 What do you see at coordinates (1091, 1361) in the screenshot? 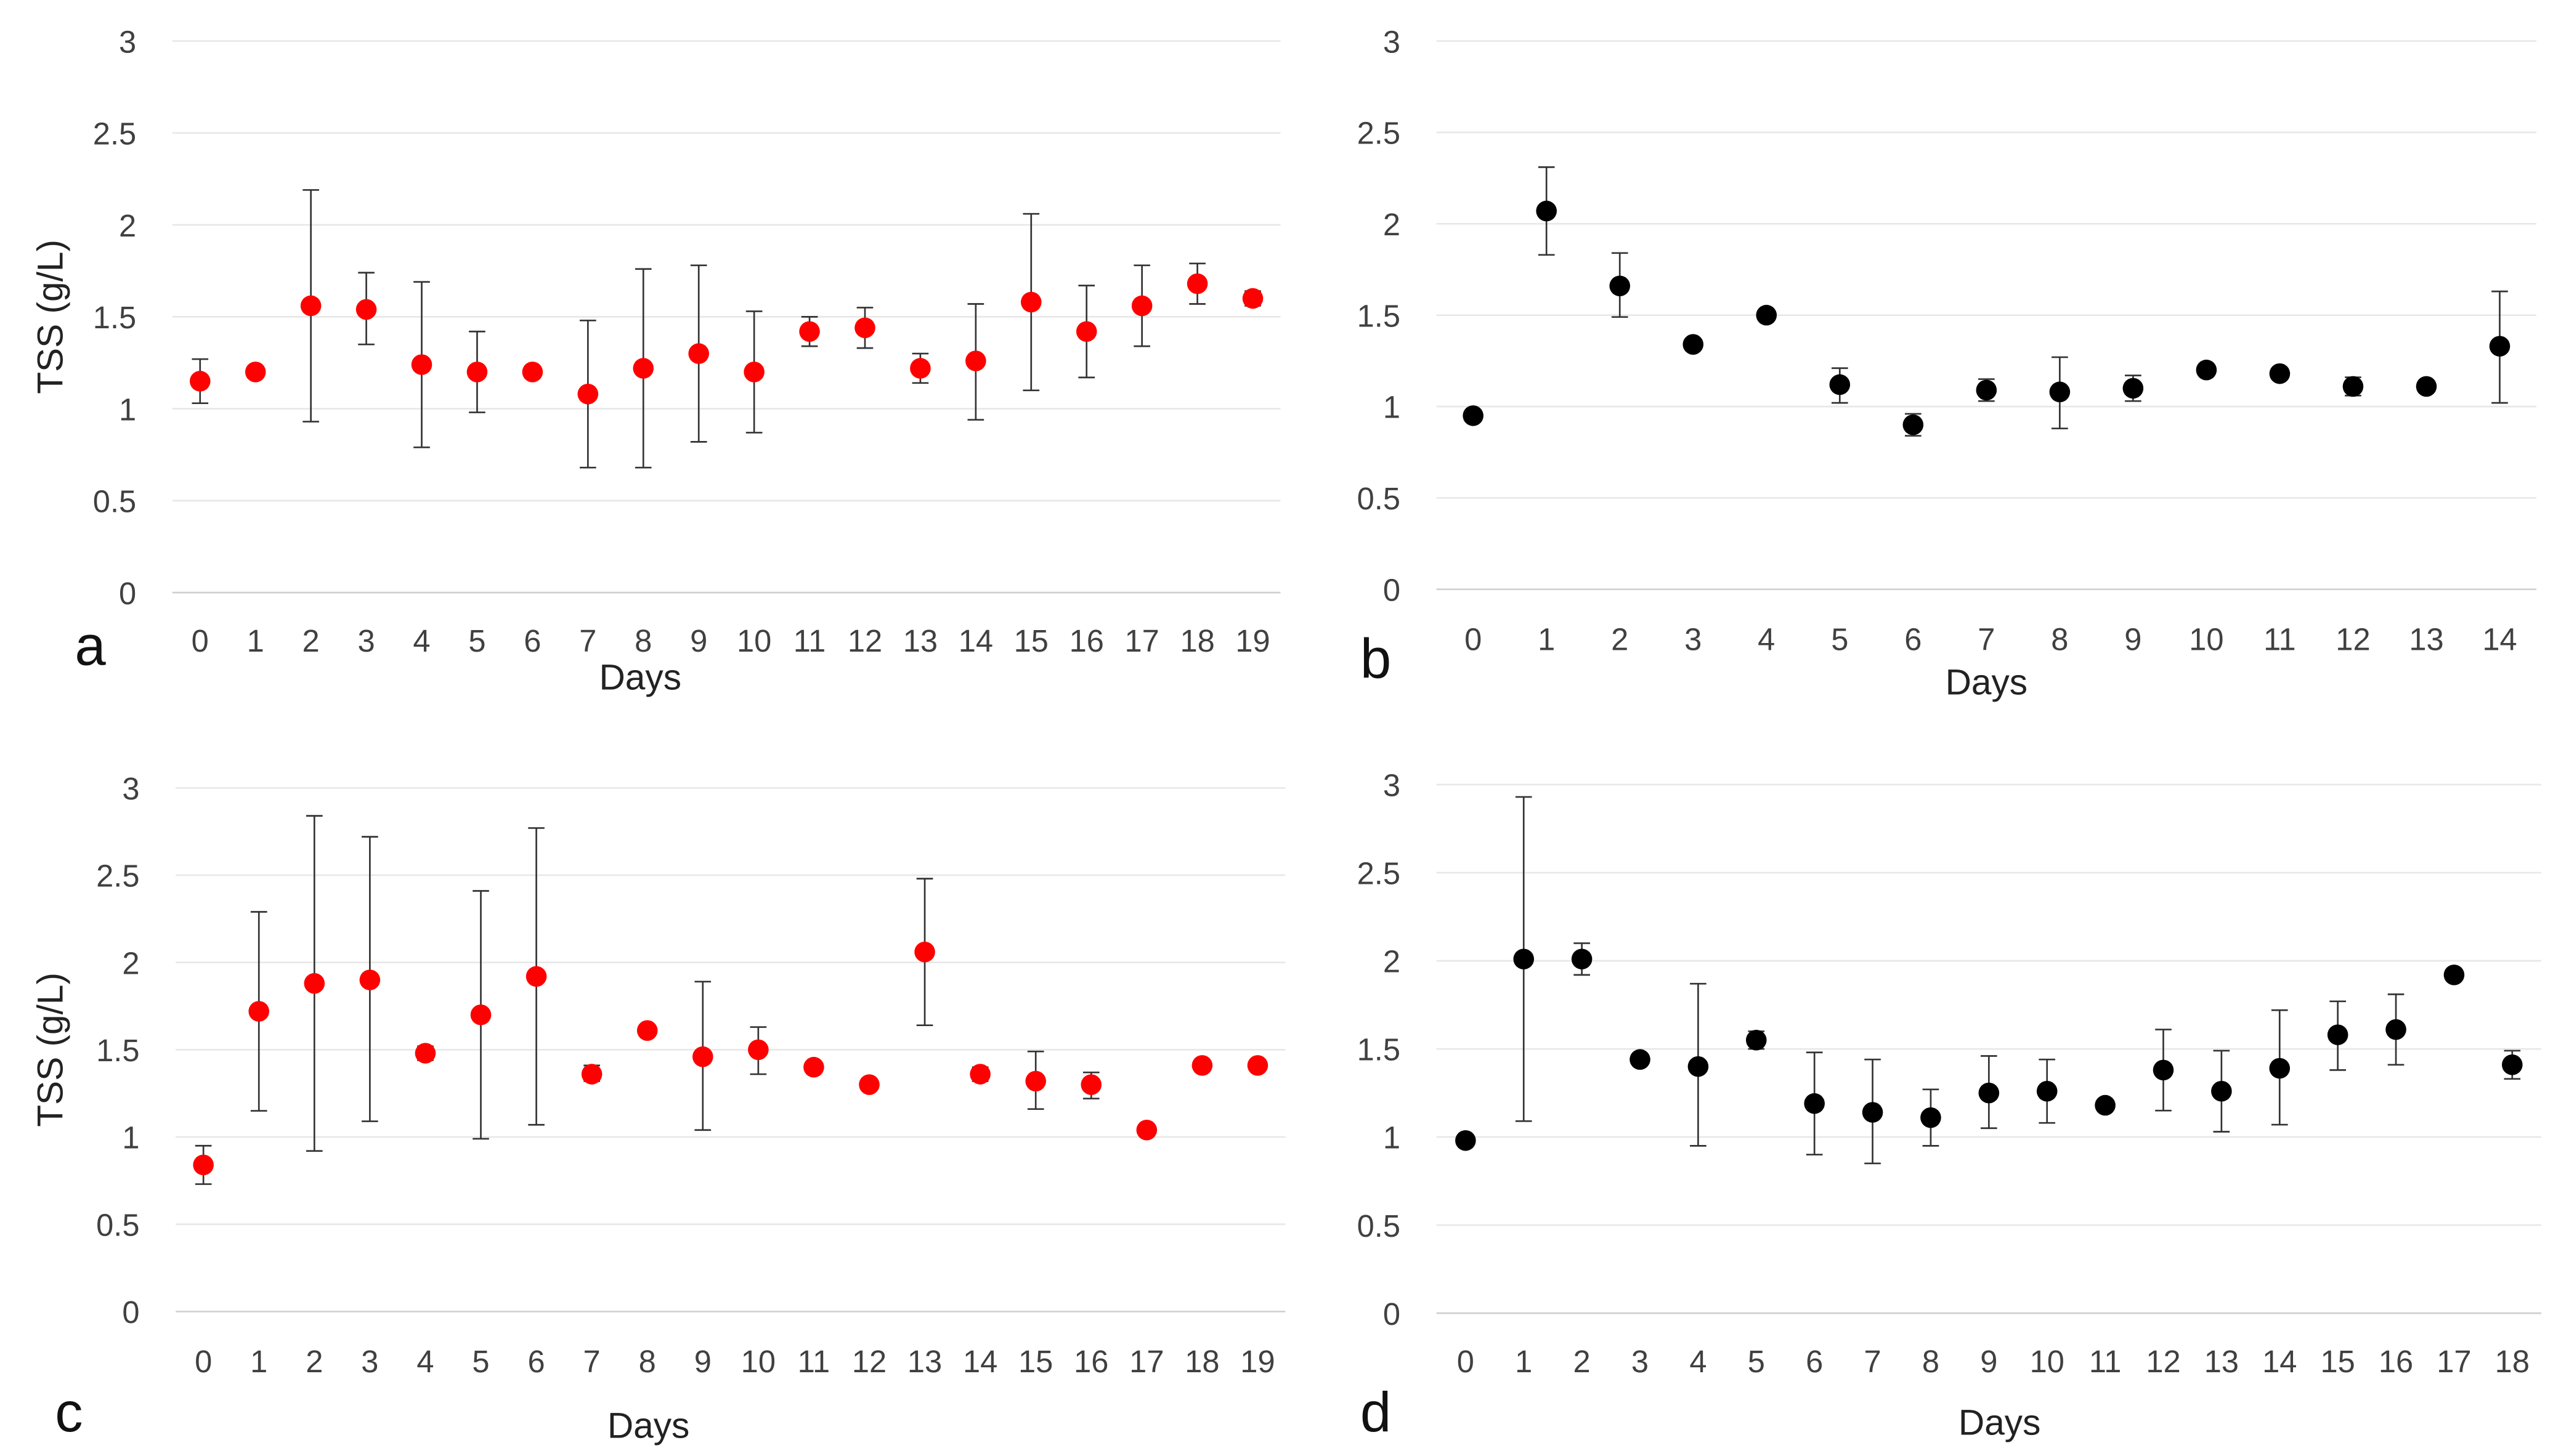
I see `x-tick-label: 16` at bounding box center [1091, 1361].